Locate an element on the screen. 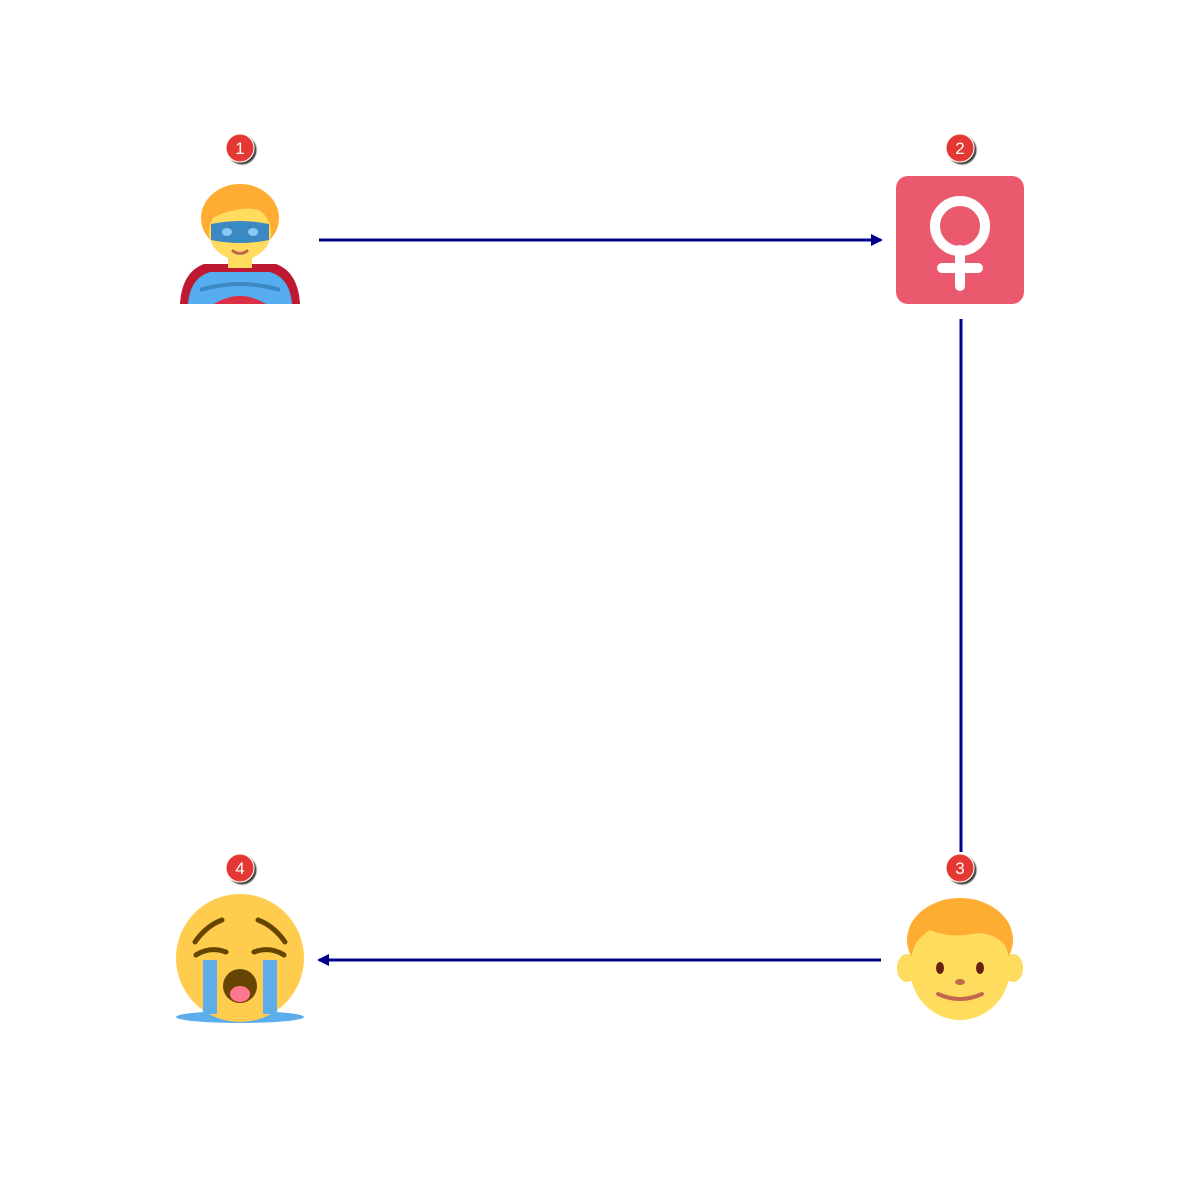 The width and height of the screenshot is (1200, 1200). badge-label: 4 is located at coordinates (239, 868).